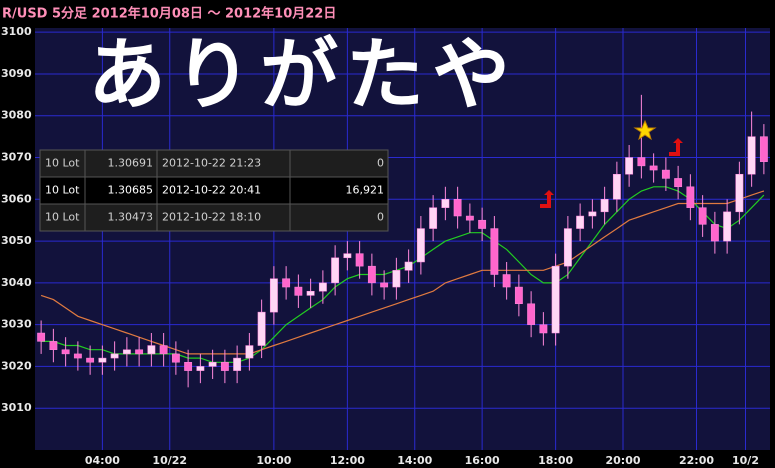 The image size is (775, 468). What do you see at coordinates (365, 190) in the screenshot?
I see `table-cell-text: 16,921` at bounding box center [365, 190].